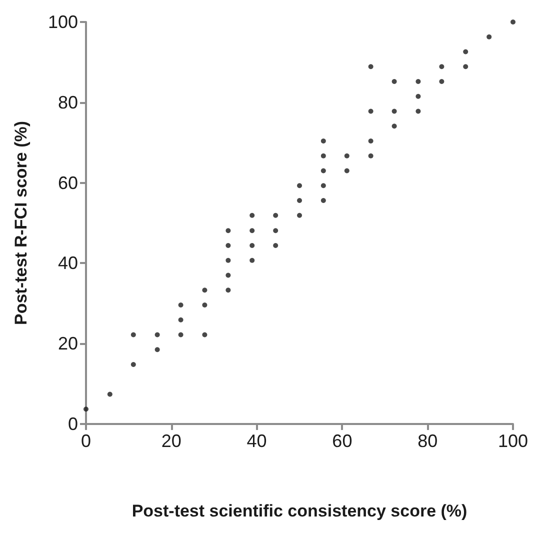 The width and height of the screenshot is (535, 544). What do you see at coordinates (68, 182) in the screenshot?
I see `y-tick-label: 60` at bounding box center [68, 182].